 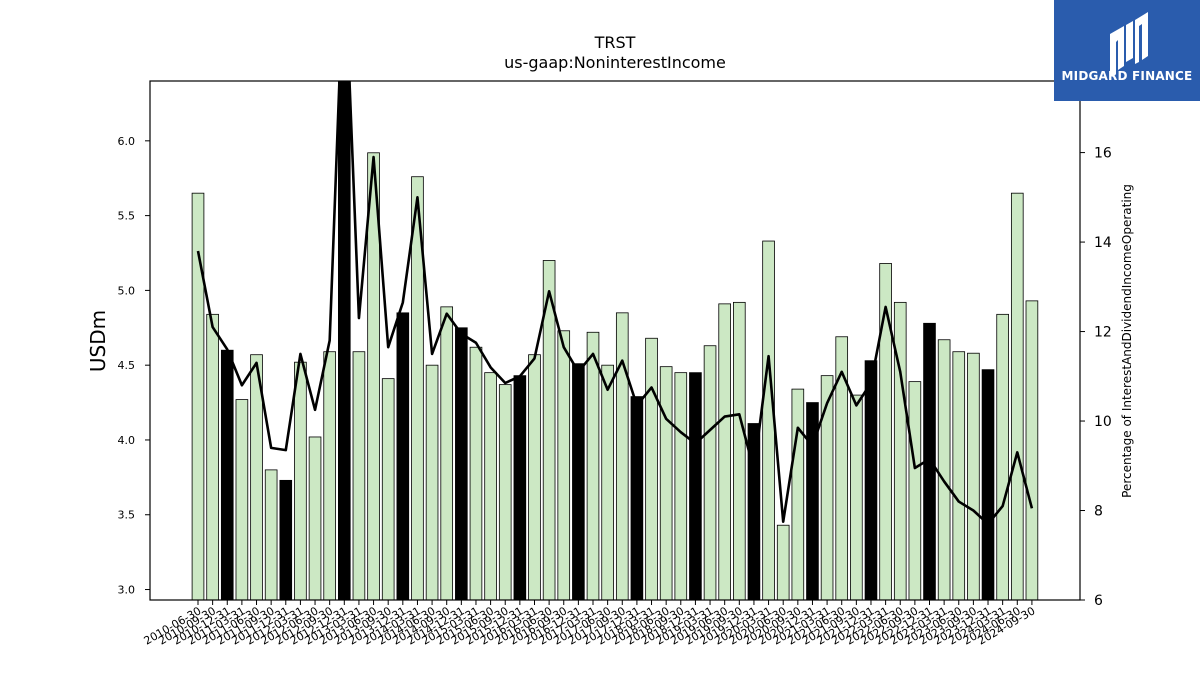 I want to click on y-tick-label: 5.0, so click(x=127, y=290).